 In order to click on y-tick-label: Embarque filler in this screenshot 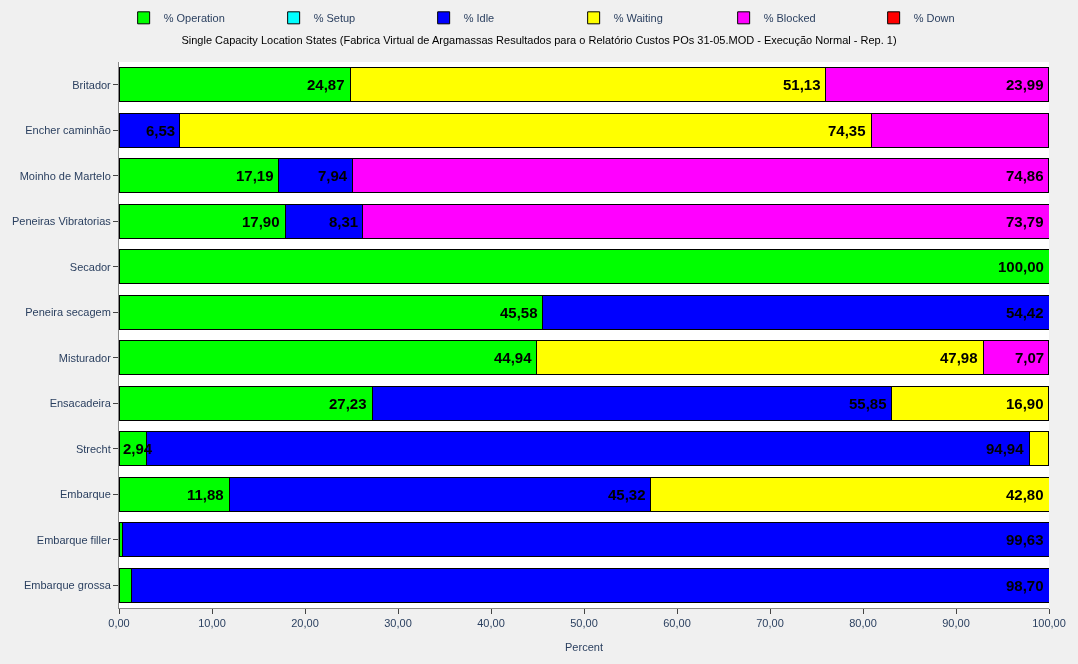, I will do `click(74, 539)`.